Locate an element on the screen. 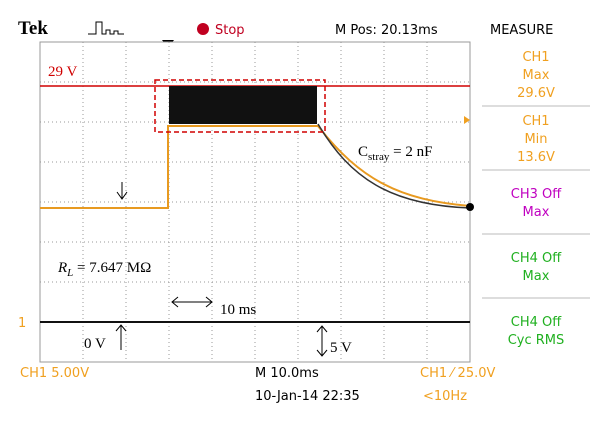 The height and width of the screenshot is (427, 600). c-rest: = 2 nF is located at coordinates (410, 152).